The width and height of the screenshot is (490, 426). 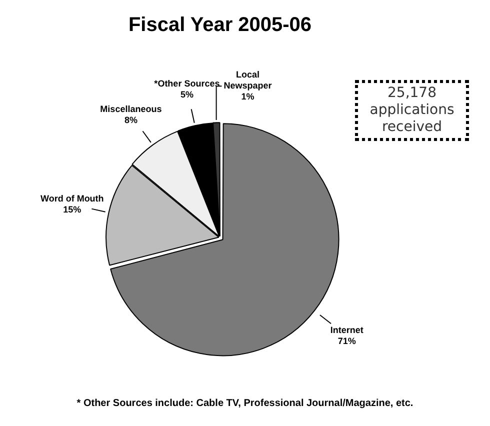 What do you see at coordinates (72, 209) in the screenshot?
I see `data-label: 15%` at bounding box center [72, 209].